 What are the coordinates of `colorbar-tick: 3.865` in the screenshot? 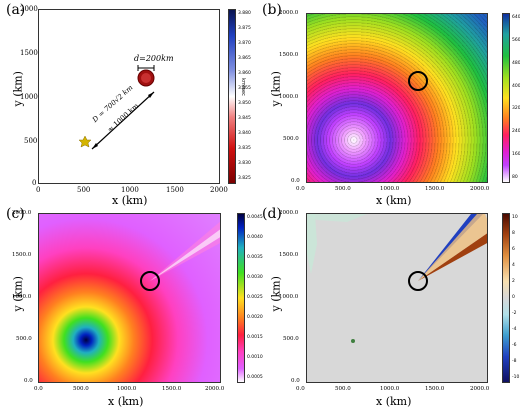 It's located at (244, 58).